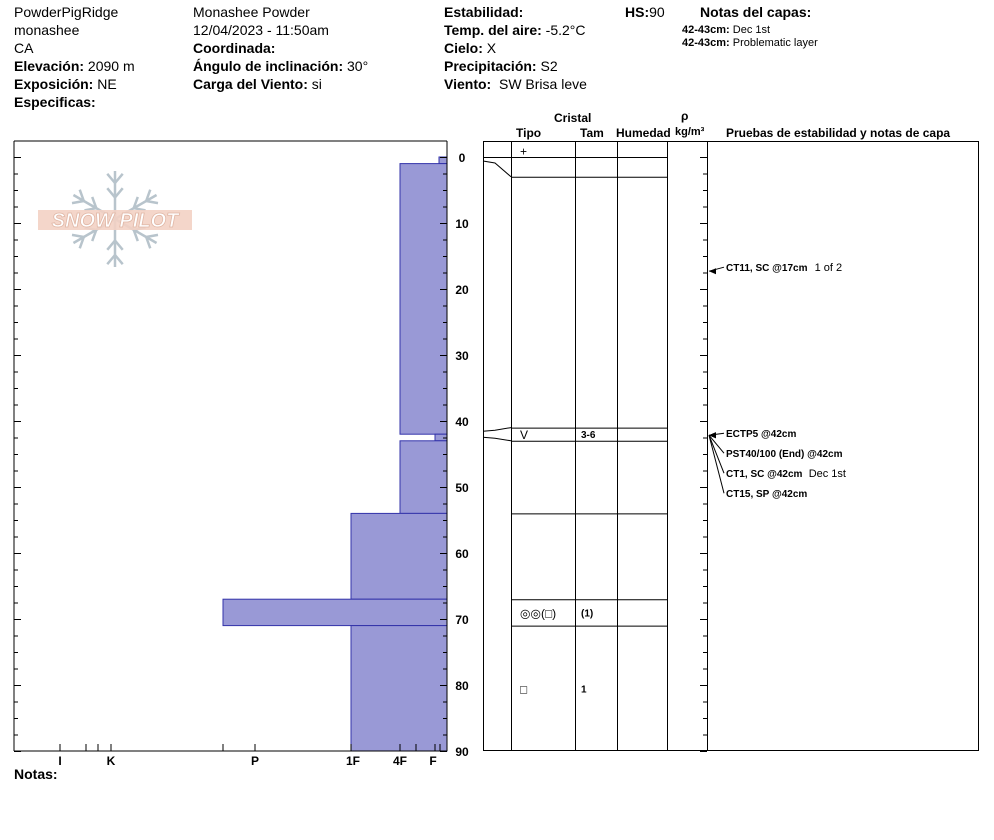 The image size is (994, 840). I want to click on depth-tick-label: 30, so click(462, 356).